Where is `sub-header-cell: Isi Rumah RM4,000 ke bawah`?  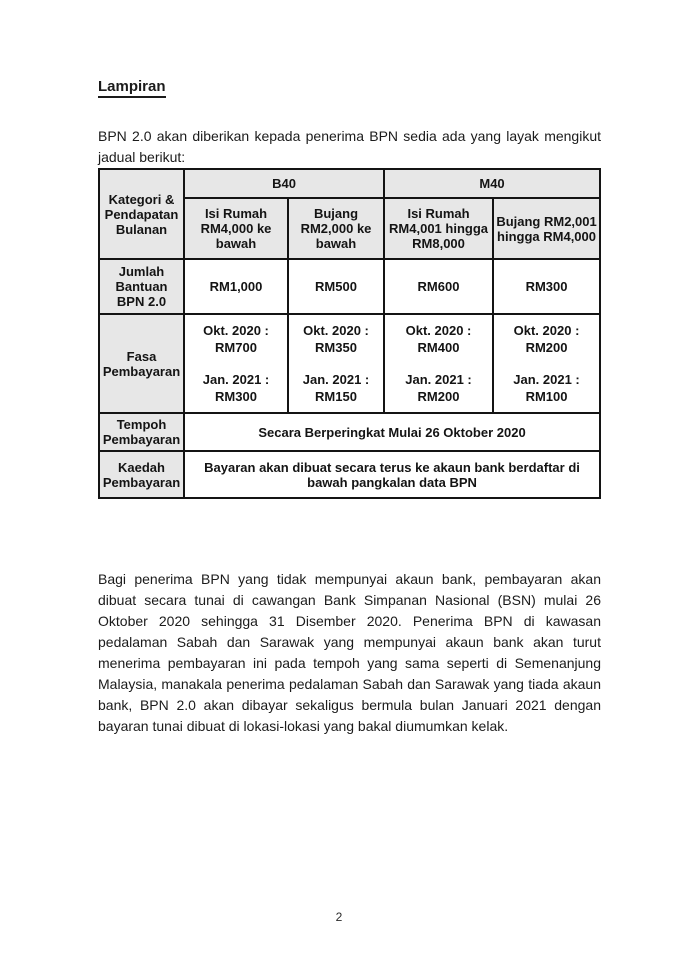
sub-header-cell: Isi Rumah RM4,000 ke bawah is located at coordinates (236, 228).